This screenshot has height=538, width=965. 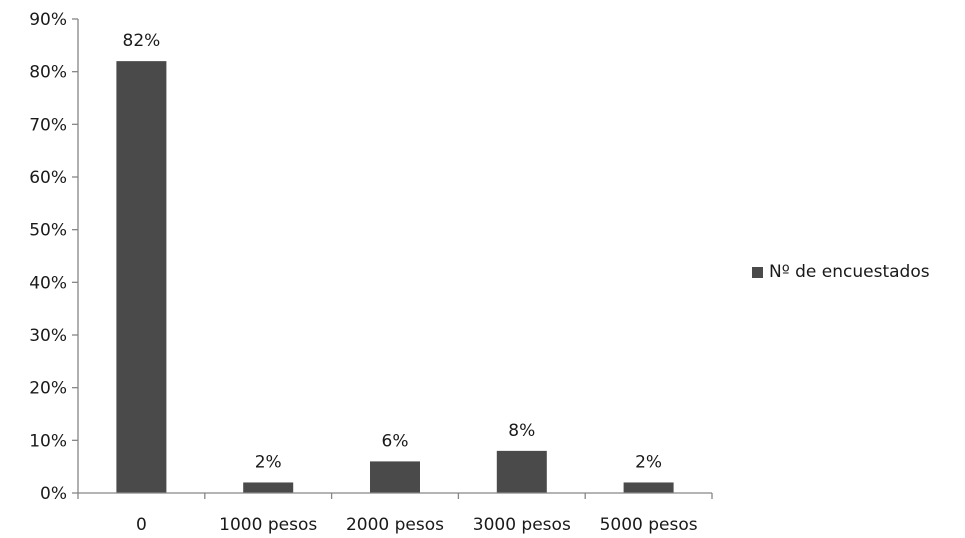 I want to click on y-tick-label: 10%, so click(x=48, y=441).